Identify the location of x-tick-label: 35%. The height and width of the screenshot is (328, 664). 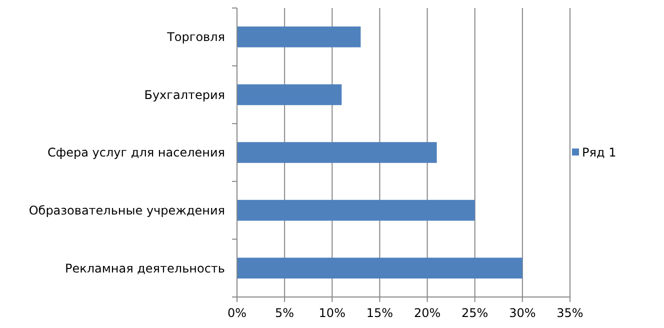
(570, 313).